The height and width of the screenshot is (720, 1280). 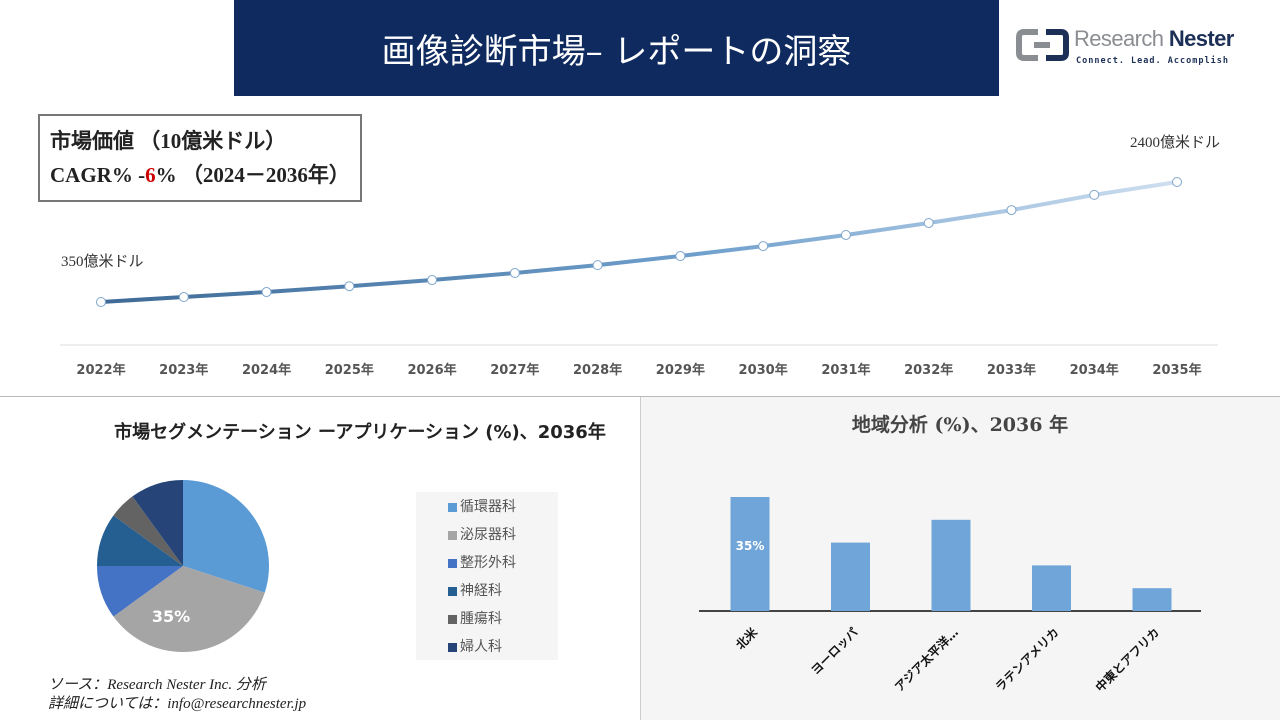 I want to click on legend-label: 婦人科, so click(x=481, y=647).